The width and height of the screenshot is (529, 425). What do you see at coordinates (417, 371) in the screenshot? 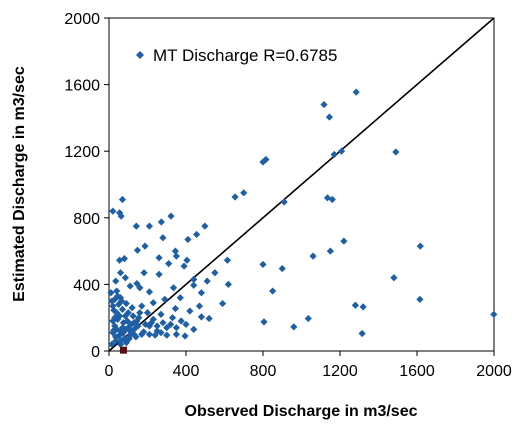
I see `x-tick-label: 1600` at bounding box center [417, 371].